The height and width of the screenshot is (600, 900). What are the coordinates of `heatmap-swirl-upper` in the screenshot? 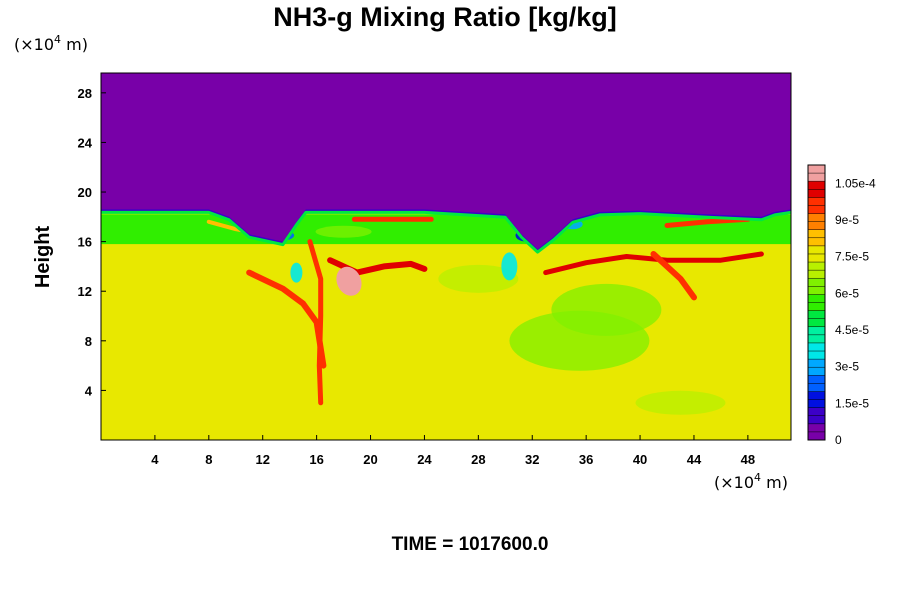 It's located at (606, 309).